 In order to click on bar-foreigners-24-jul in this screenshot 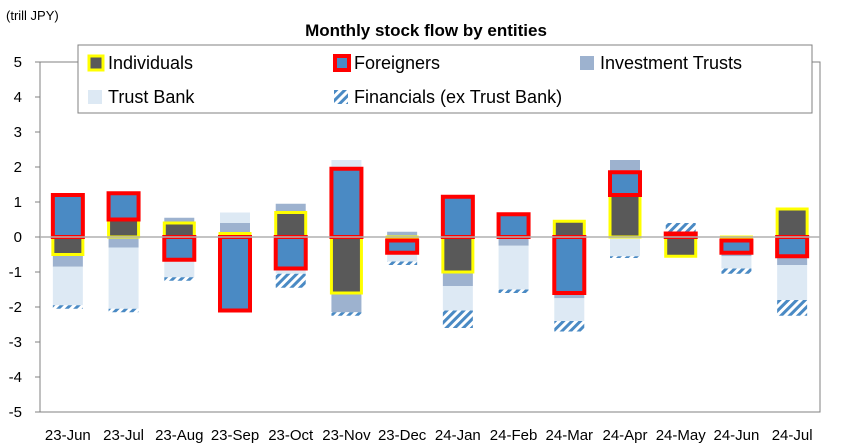, I will do `click(792, 247)`.